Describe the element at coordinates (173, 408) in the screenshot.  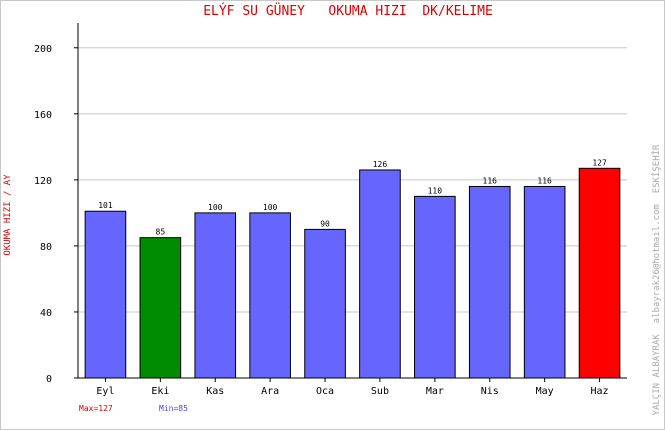
I see `min-label: Min=85` at that location.